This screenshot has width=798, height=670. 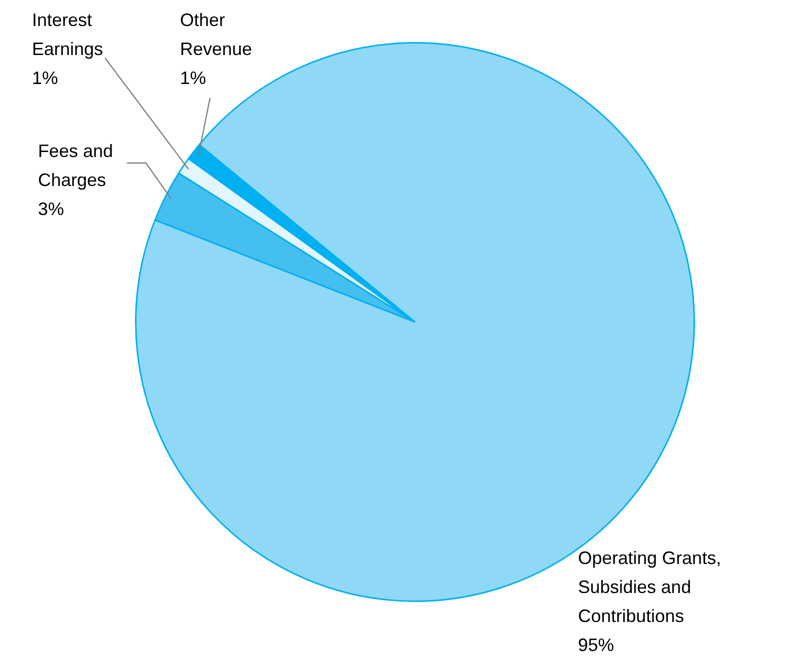 I want to click on data-label: 95%, so click(x=596, y=644).